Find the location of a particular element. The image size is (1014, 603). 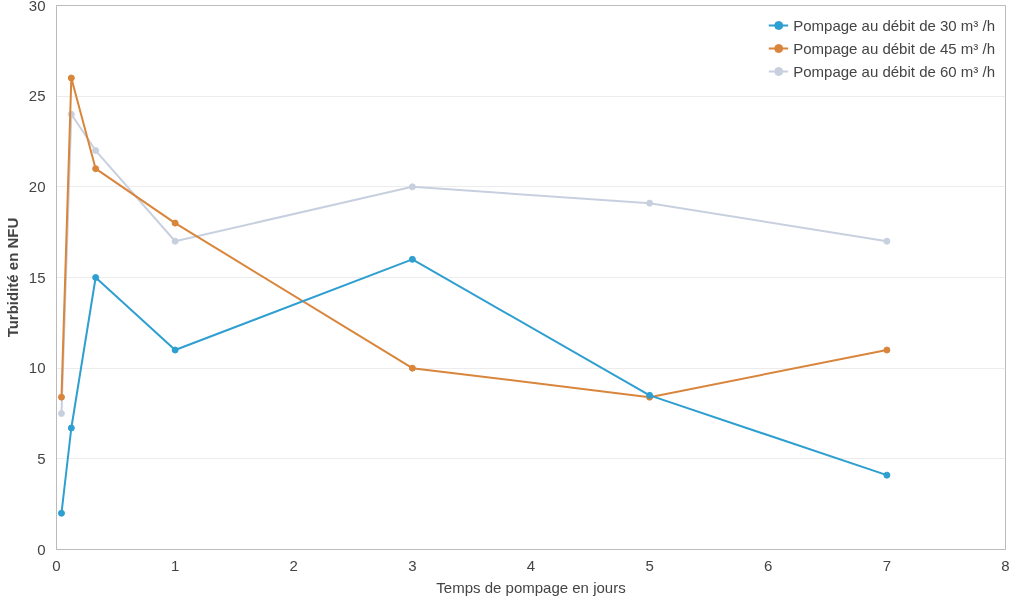

y-tick-label: 25 is located at coordinates (37, 96).